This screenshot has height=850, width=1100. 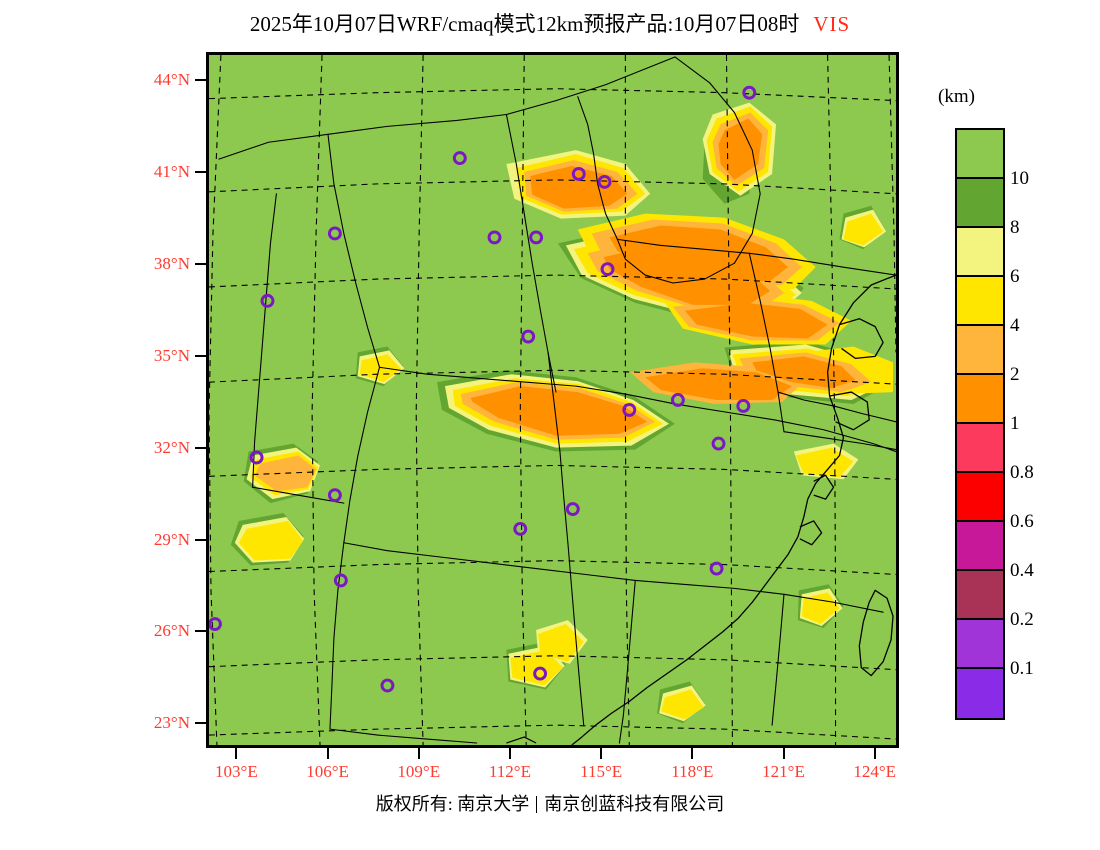 I want to click on lat-tick-32°N, so click(x=200, y=447).